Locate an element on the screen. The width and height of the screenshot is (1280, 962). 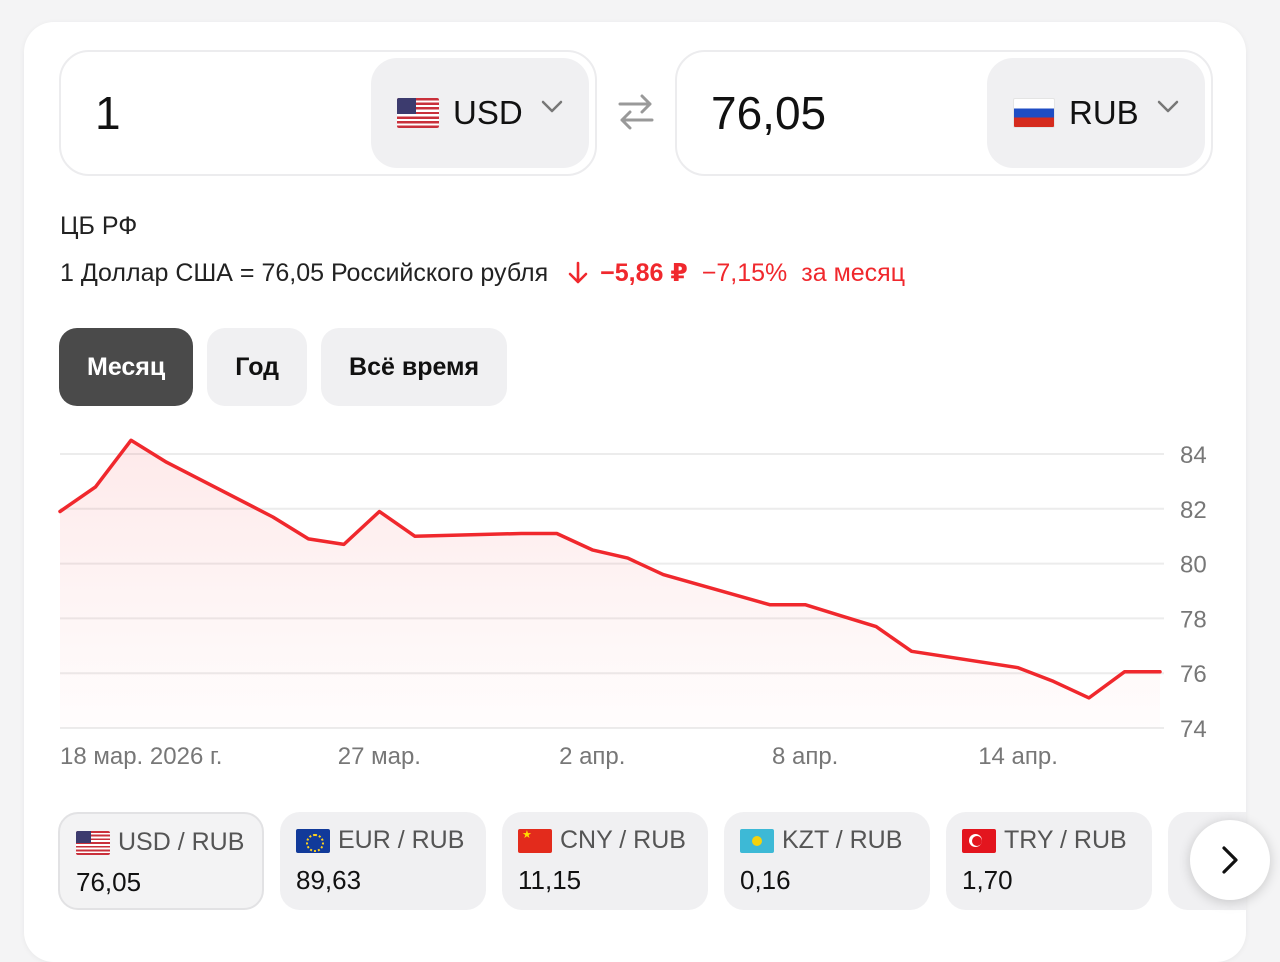
from-converter-box: 1 USD is located at coordinates (328, 113).